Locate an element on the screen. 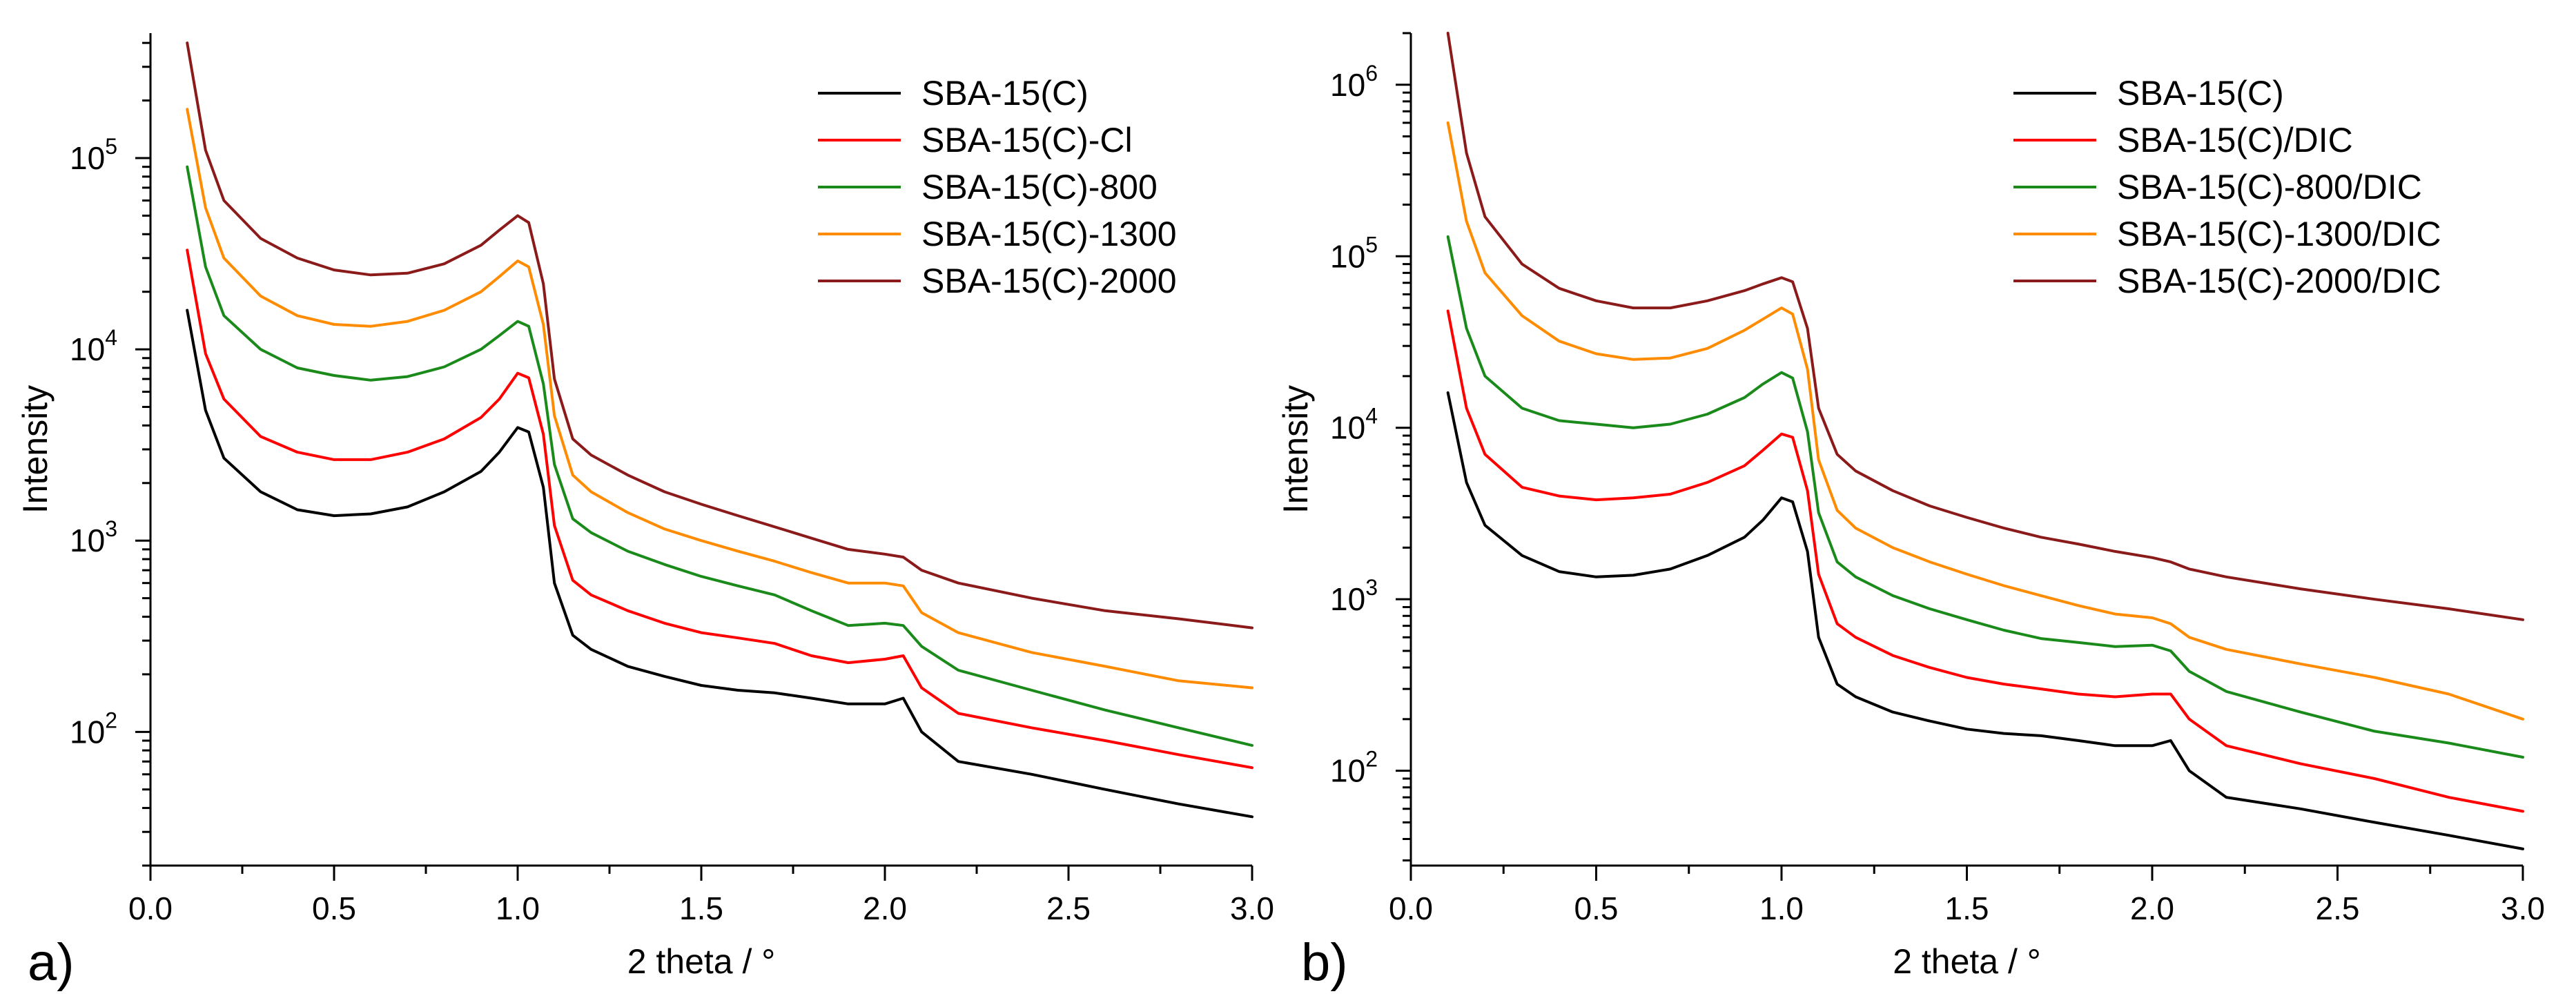 The image size is (2576, 1005). legend-label: SBA-15(C)-Cl is located at coordinates (1027, 140).